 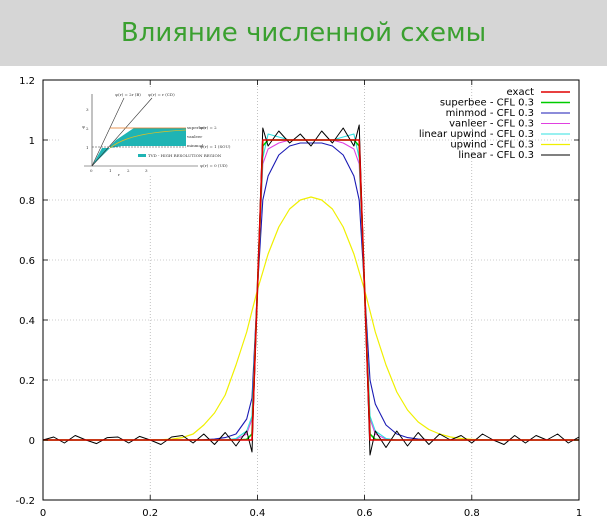 I want to click on inset-label-1: ψ(r) = 1 (SOU), so click(x=215, y=146).